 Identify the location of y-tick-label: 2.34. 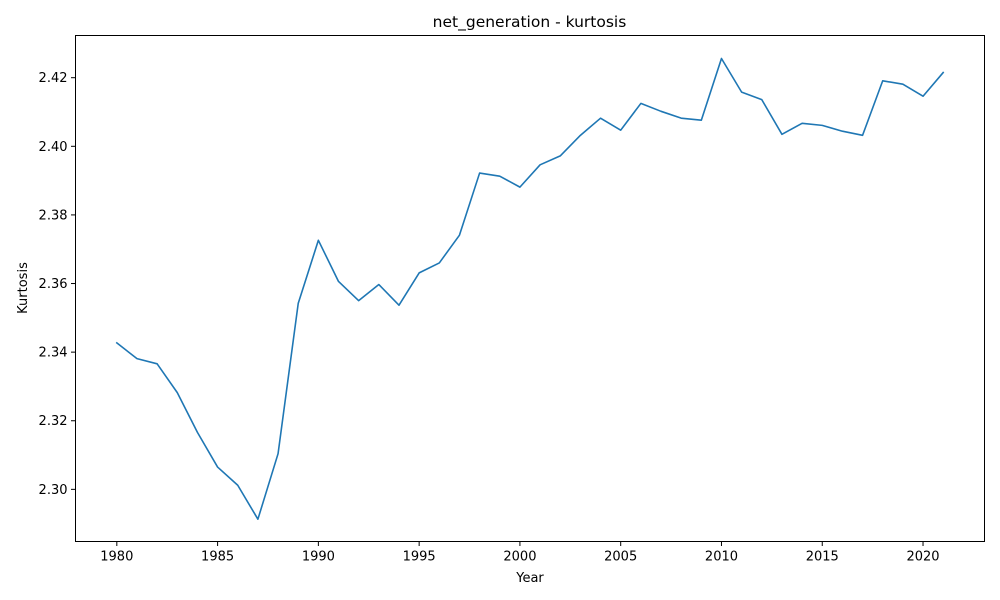
(53, 353).